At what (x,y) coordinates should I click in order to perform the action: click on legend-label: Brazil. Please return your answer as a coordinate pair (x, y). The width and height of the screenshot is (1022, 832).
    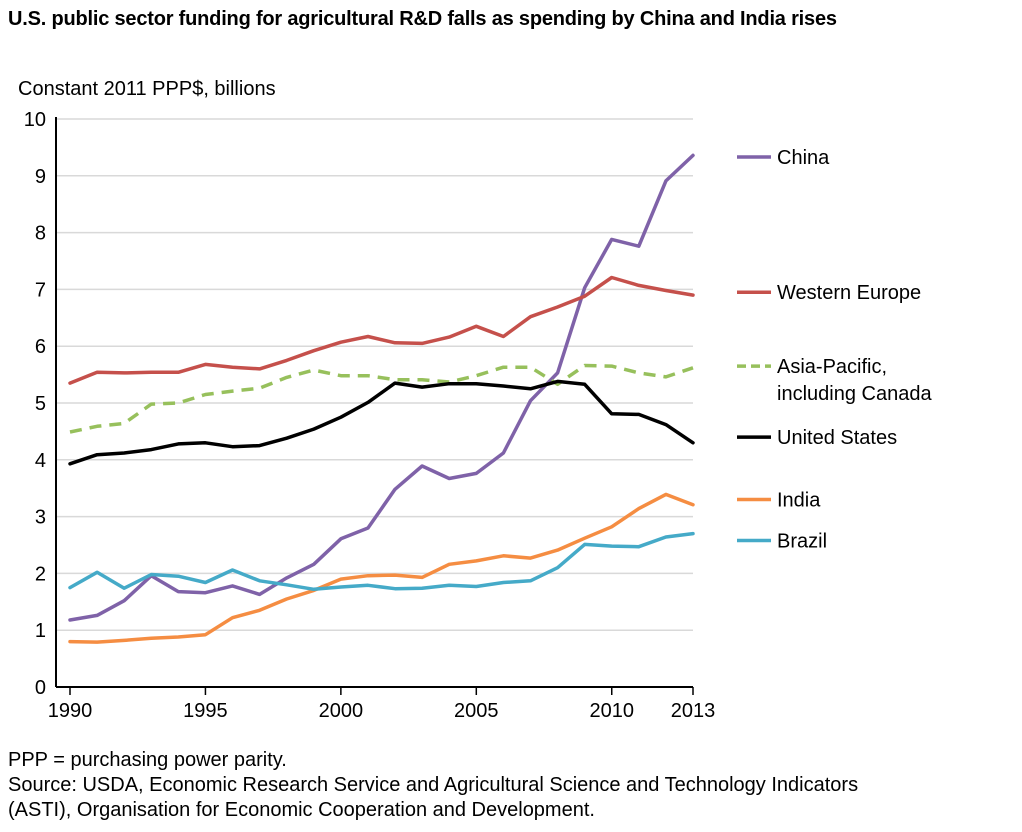
    Looking at the image, I should click on (802, 541).